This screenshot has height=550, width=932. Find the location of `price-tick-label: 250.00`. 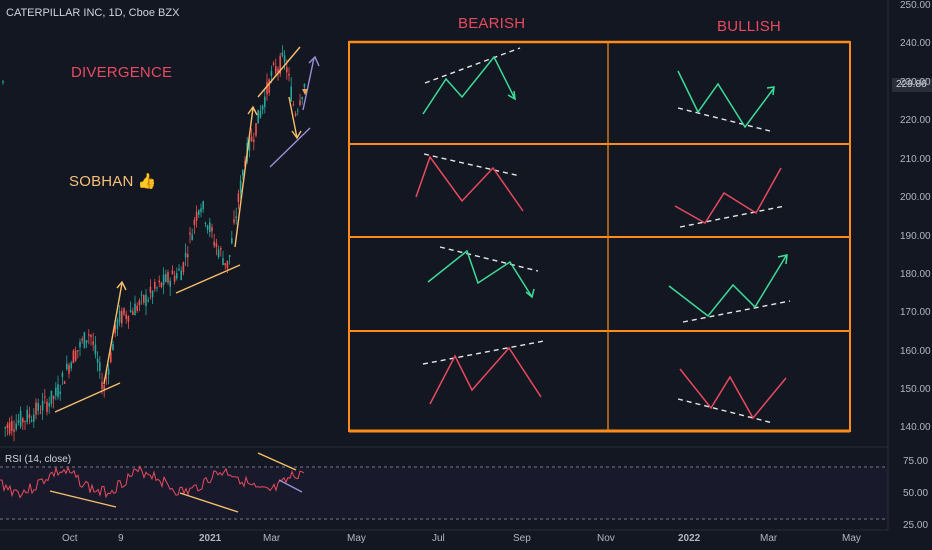

price-tick-label: 250.00 is located at coordinates (915, 5).